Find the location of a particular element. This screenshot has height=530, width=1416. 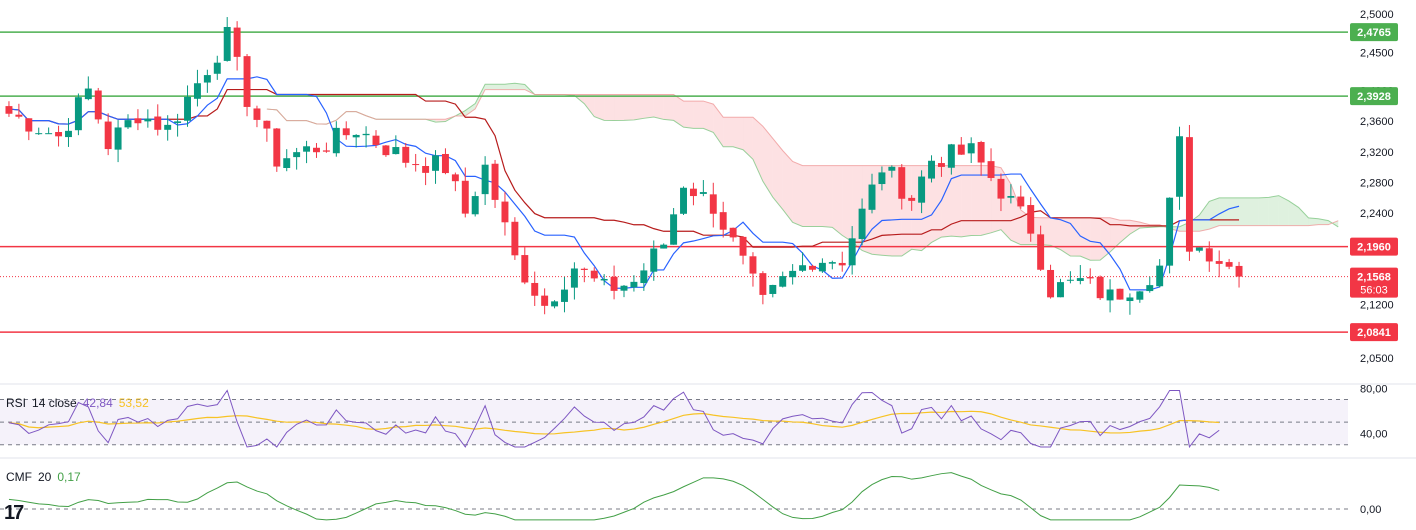

rsi-tick-label: 40,00 is located at coordinates (1374, 434).